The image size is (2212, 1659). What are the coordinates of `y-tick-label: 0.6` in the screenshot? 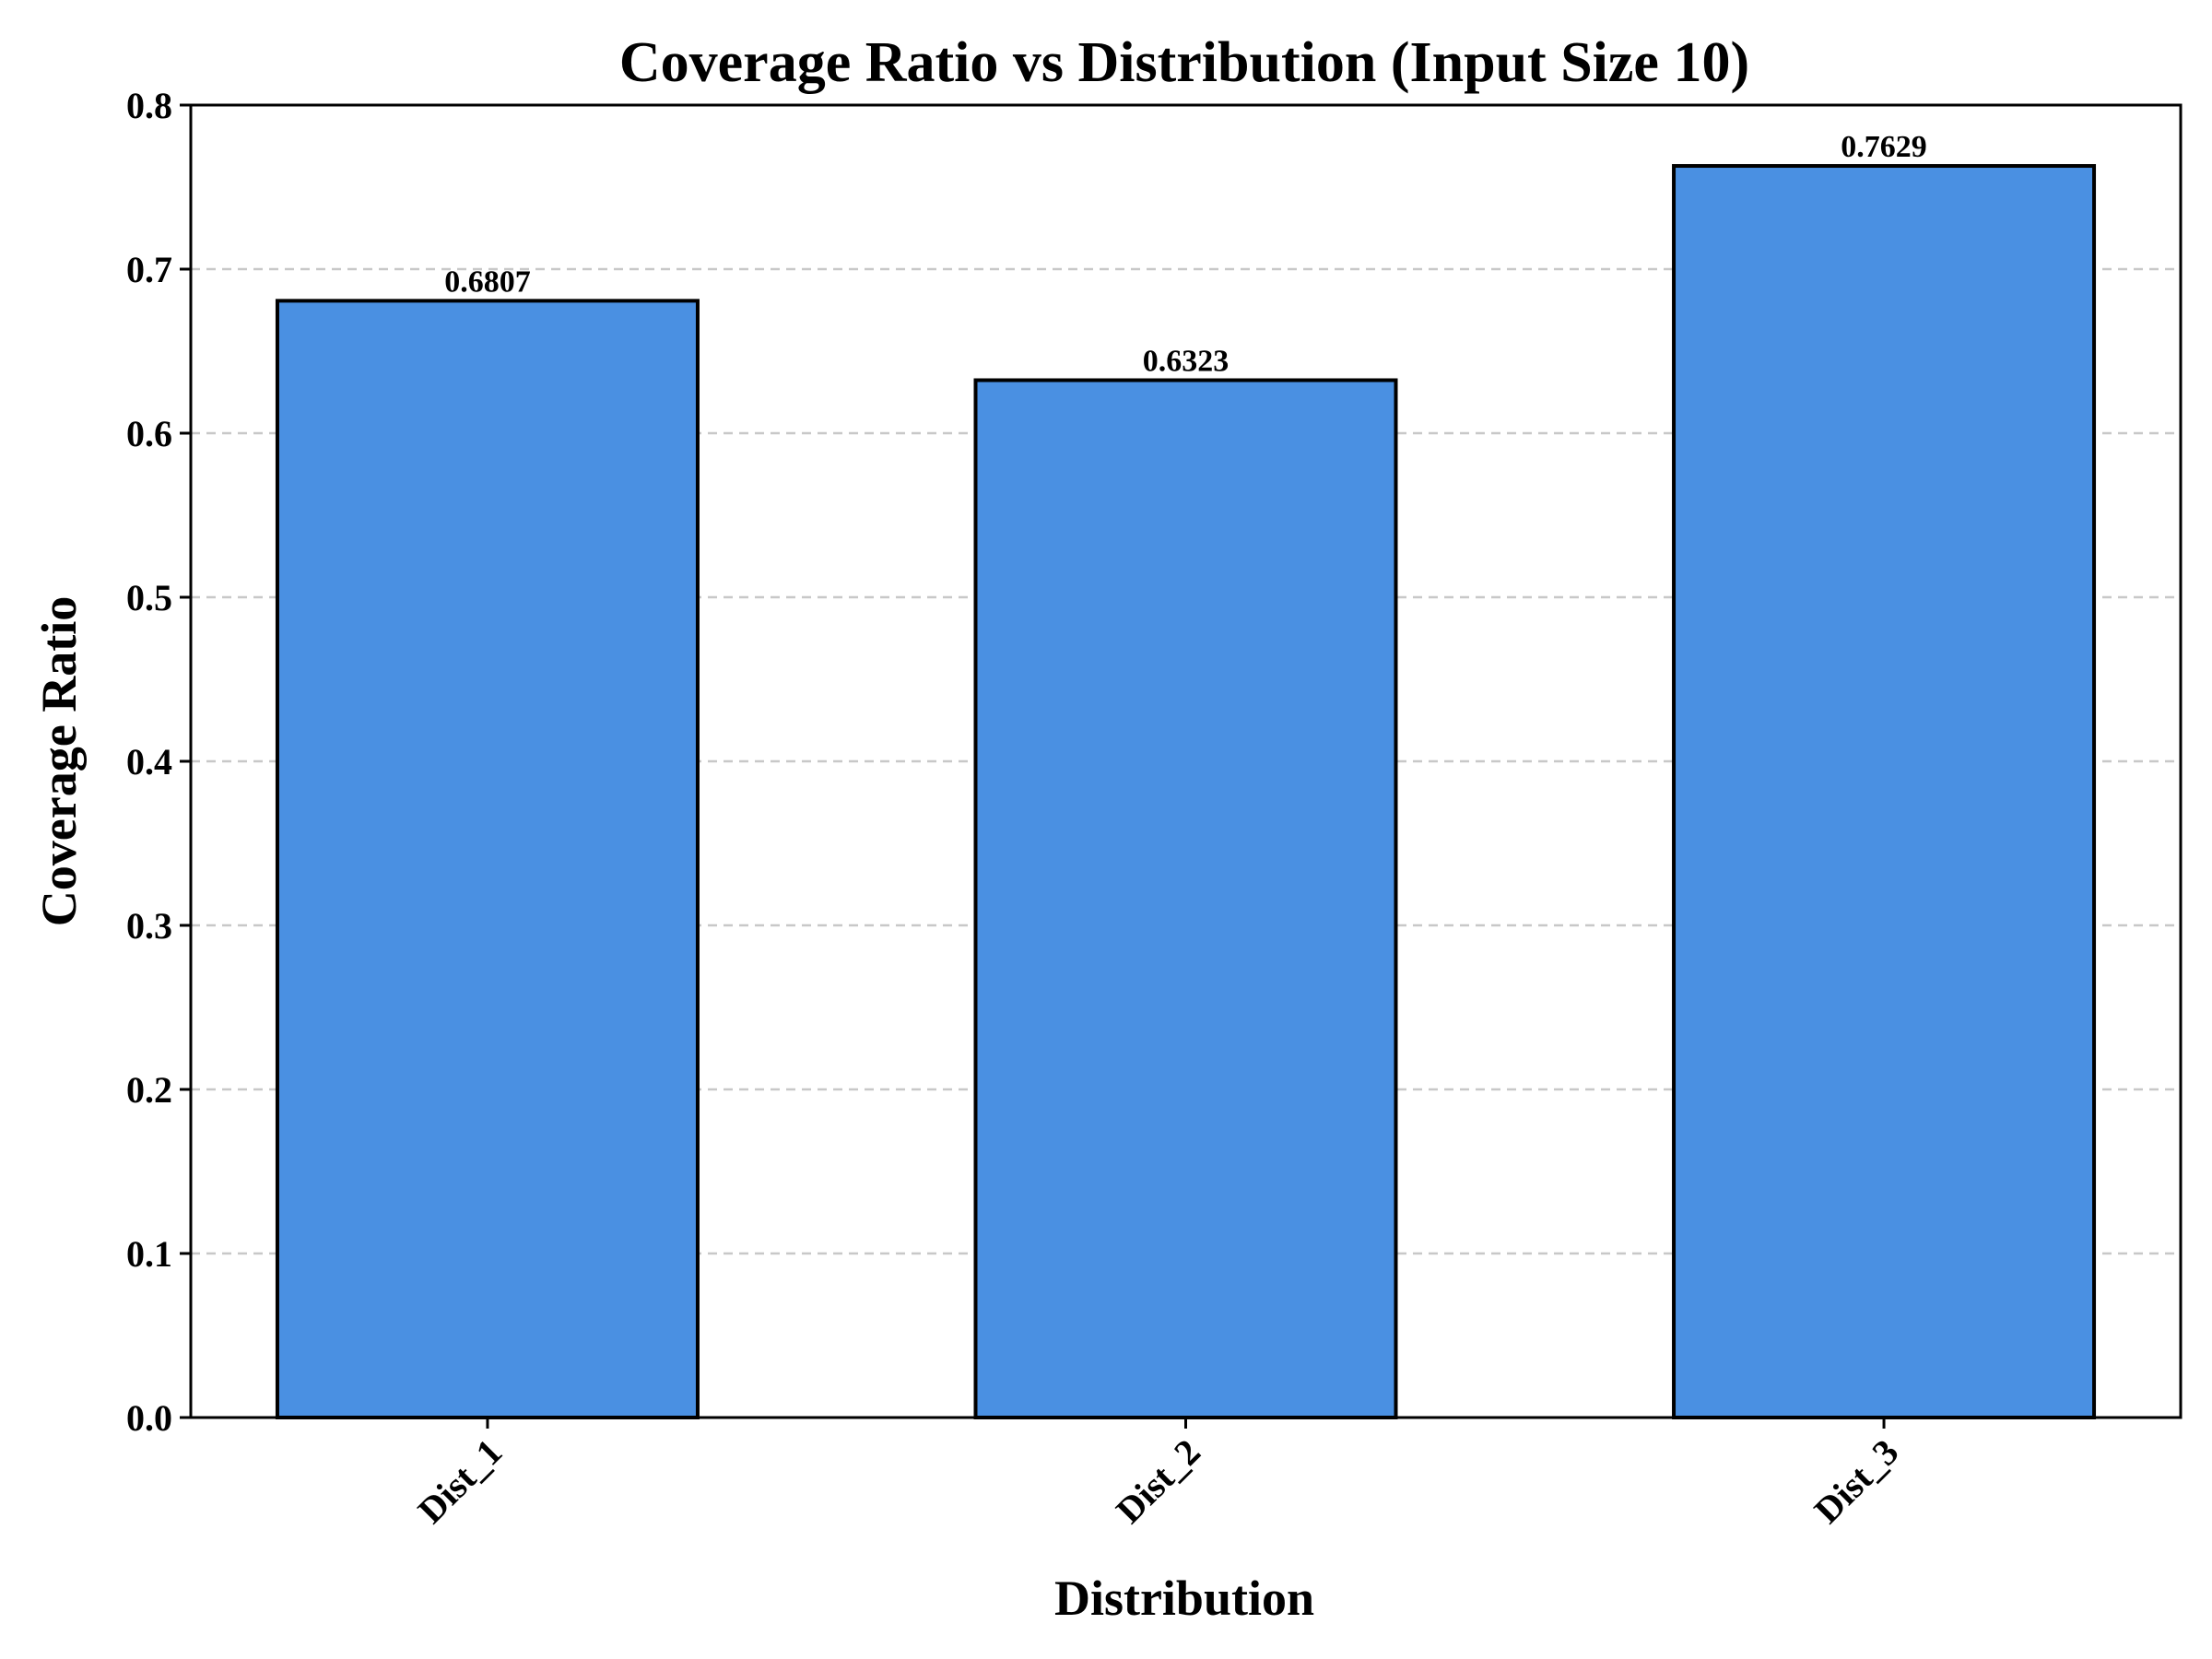 It's located at (149, 433).